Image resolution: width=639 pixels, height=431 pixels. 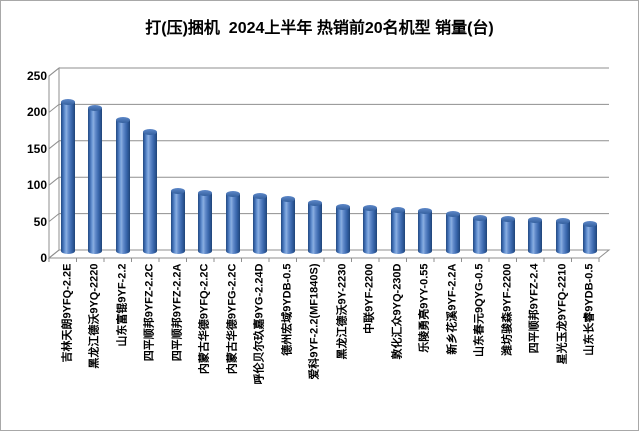 What do you see at coordinates (36, 185) in the screenshot?
I see `y-axis-tick-label: 100` at bounding box center [36, 185].